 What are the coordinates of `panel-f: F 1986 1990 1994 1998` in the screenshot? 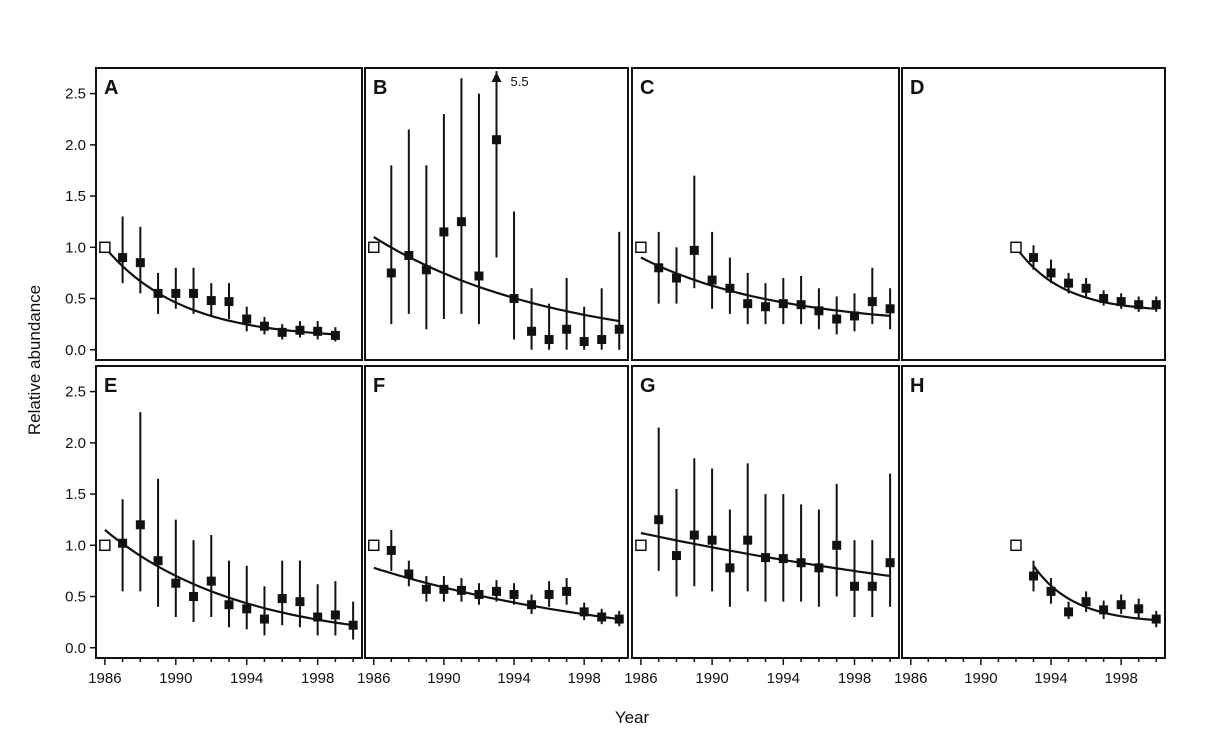 It's located at (493, 526).